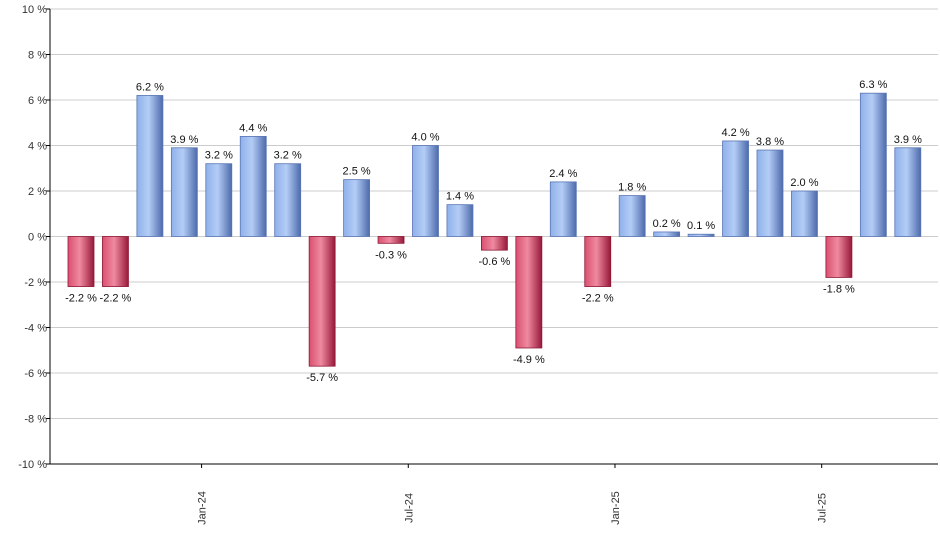 Image resolution: width=940 pixels, height=550 pixels. I want to click on data-label: 4.4 %, so click(253, 128).